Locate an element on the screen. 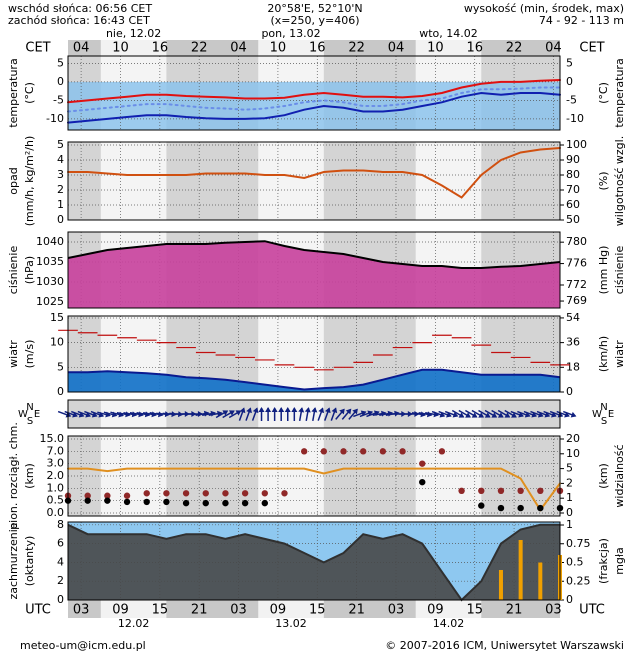 This screenshot has width=634, height=655. utc-date: 14.02 is located at coordinates (449, 623).